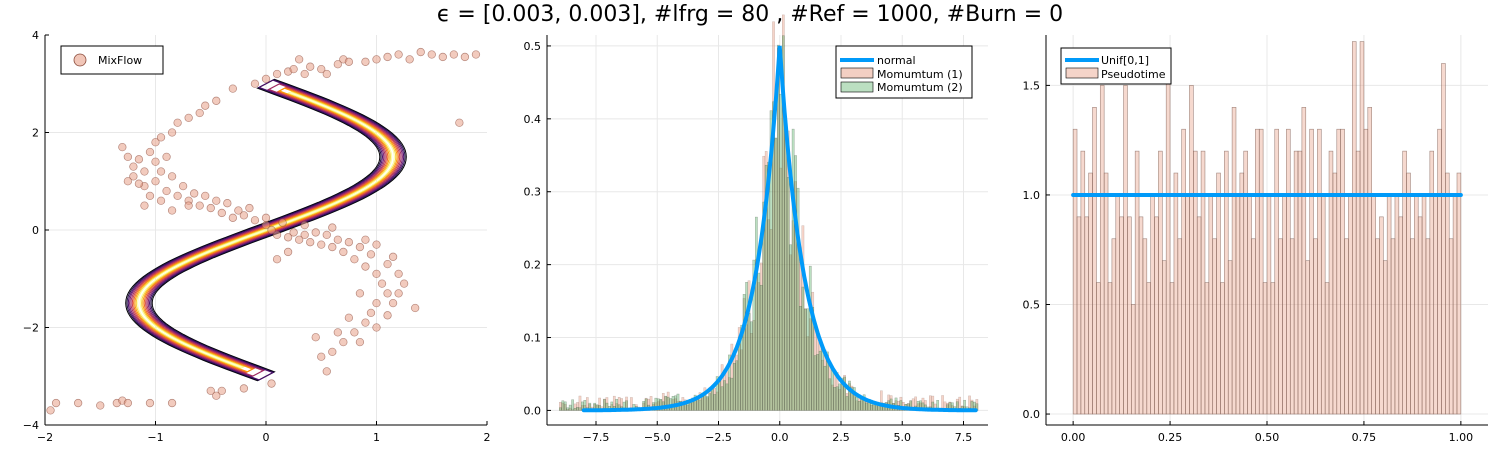  What do you see at coordinates (857, 87) in the screenshot?
I see `legend-swatch` at bounding box center [857, 87].